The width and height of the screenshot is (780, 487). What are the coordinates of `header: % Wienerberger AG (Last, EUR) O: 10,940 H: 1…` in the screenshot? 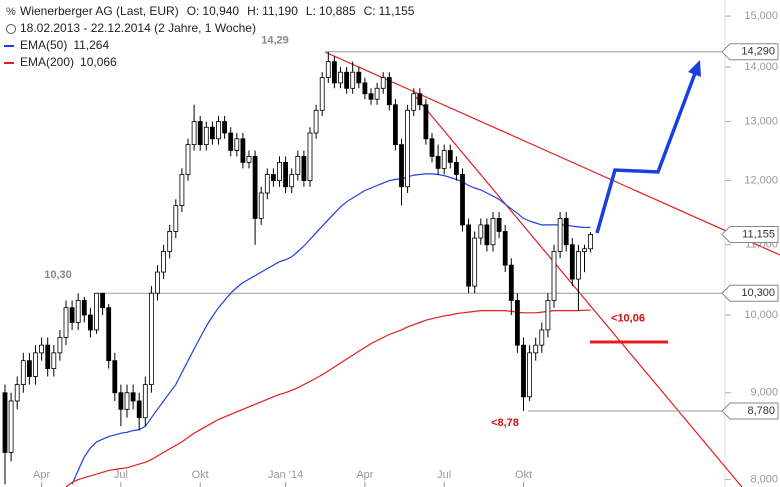 It's located at (210, 19).